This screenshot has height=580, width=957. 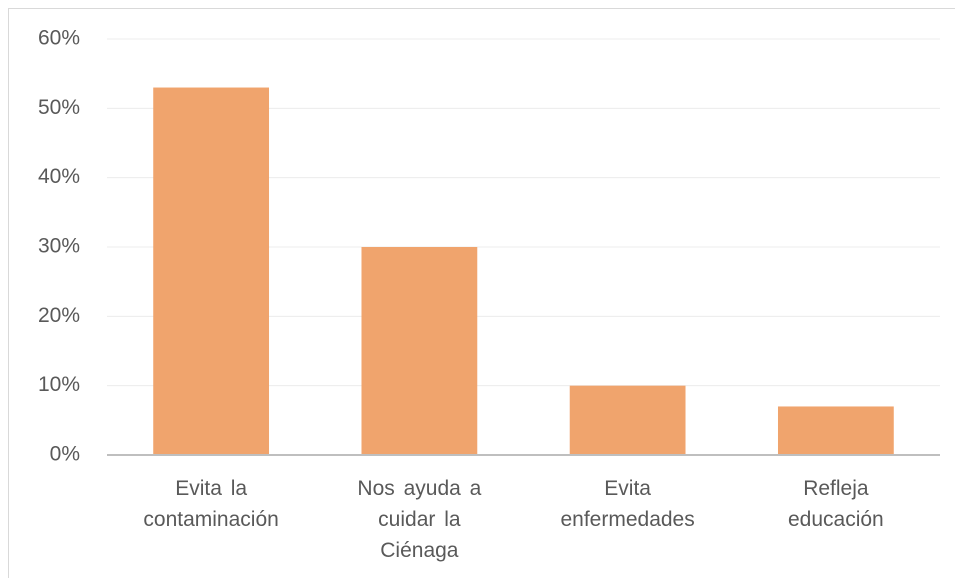 I want to click on y-tick-label: 50%, so click(x=59, y=107).